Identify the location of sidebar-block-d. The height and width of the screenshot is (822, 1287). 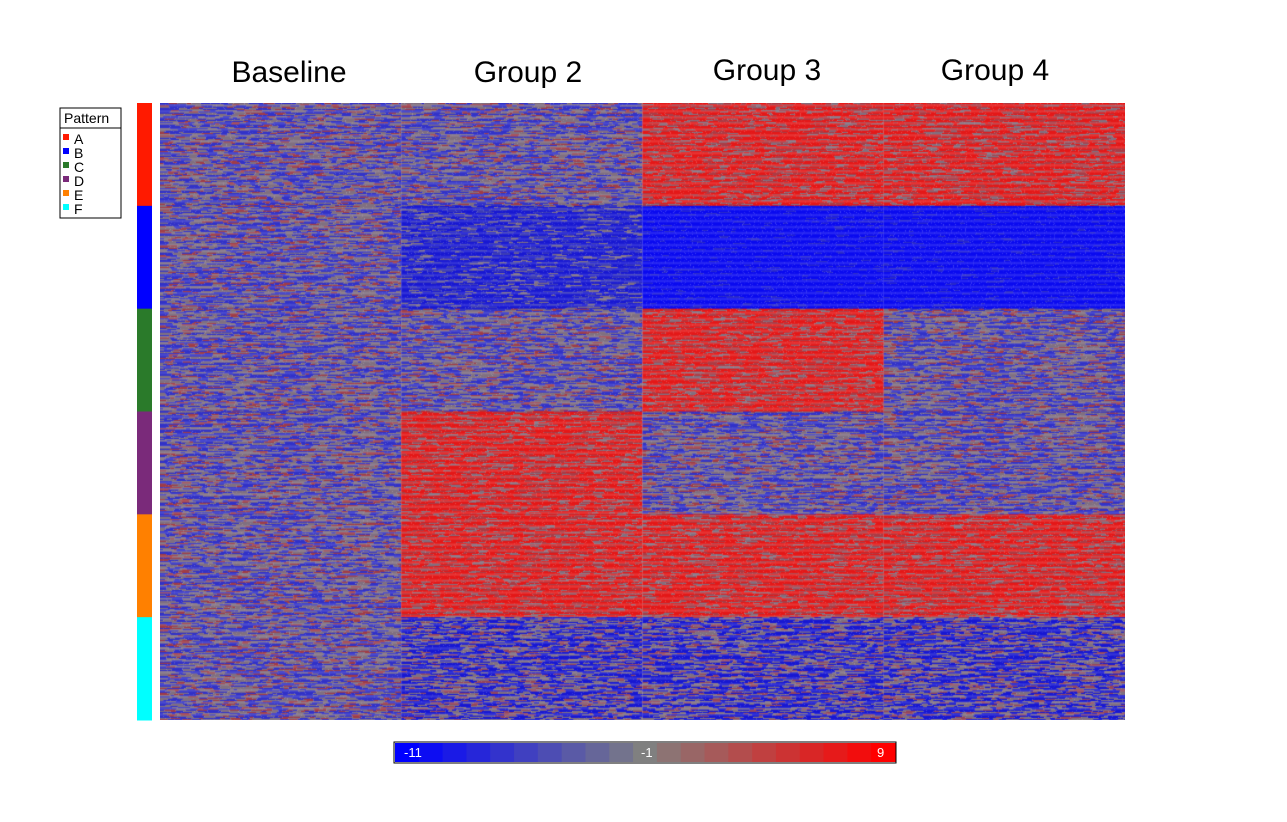
(144, 463).